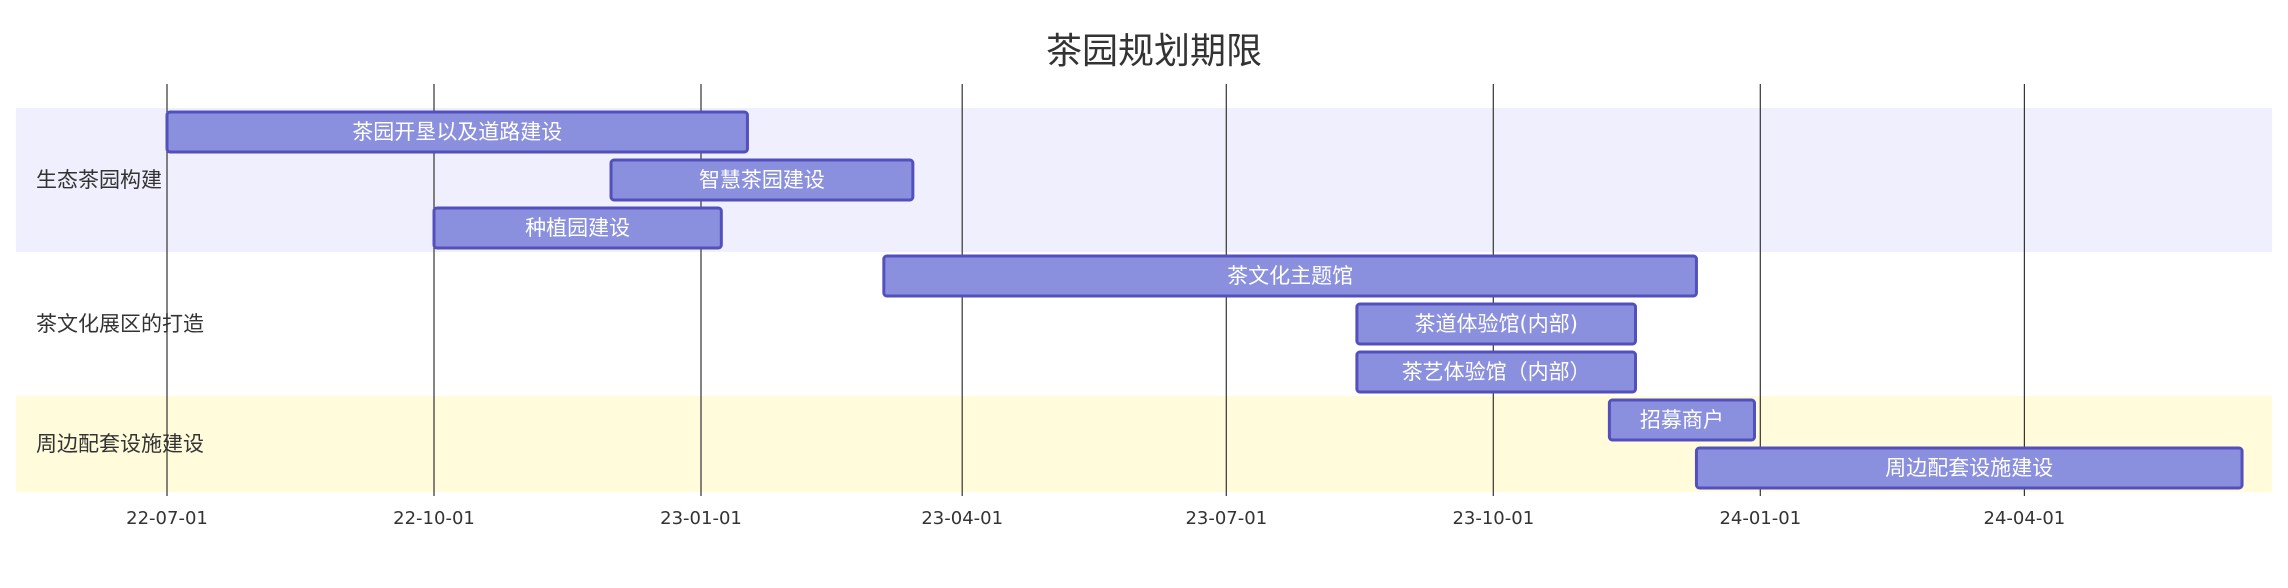 The width and height of the screenshot is (2288, 588). What do you see at coordinates (962, 518) in the screenshot?
I see `x-tick-label: 23-04-01` at bounding box center [962, 518].